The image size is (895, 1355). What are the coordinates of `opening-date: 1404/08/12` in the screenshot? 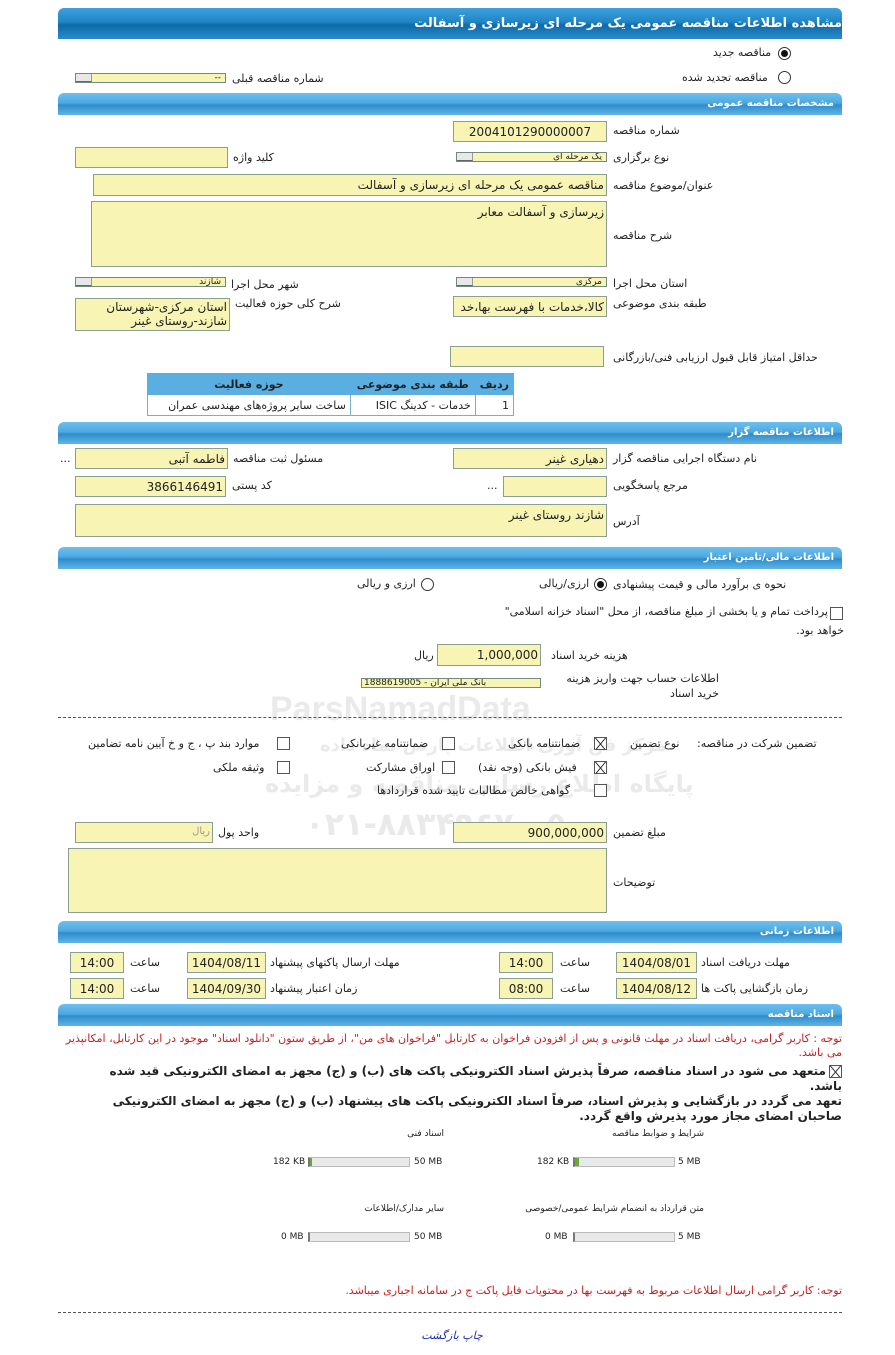 It's located at (656, 988).